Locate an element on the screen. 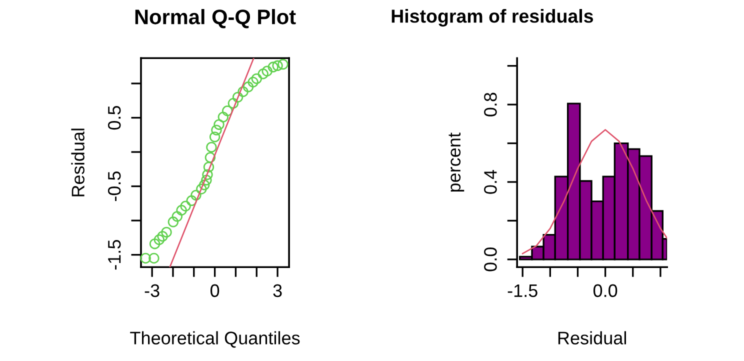 The height and width of the screenshot is (361, 744). x-tick-label: 0 is located at coordinates (215, 291).